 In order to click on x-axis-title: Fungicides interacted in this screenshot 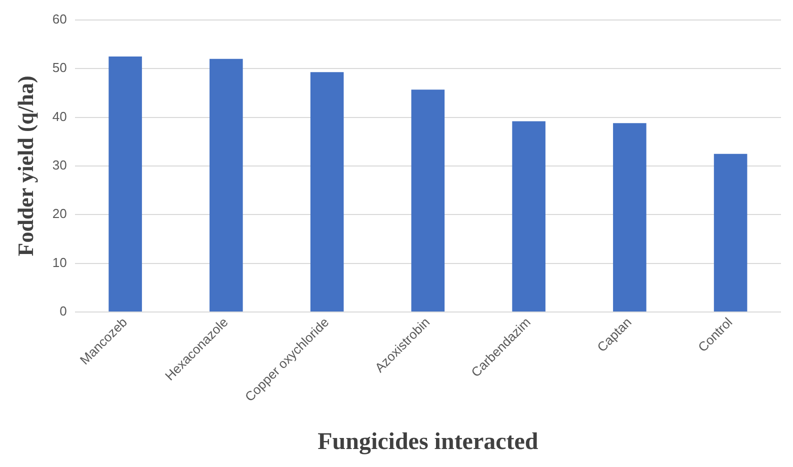, I will do `click(428, 441)`.